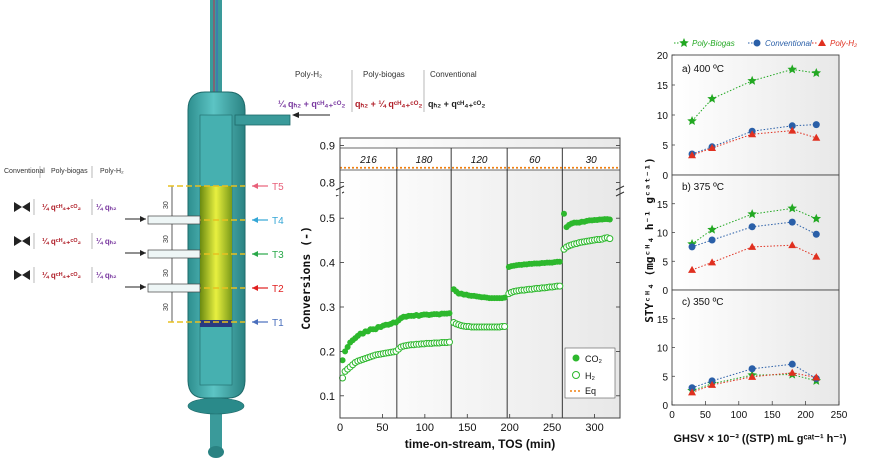  I want to click on y-tick-label: 0.9, so click(327, 146).